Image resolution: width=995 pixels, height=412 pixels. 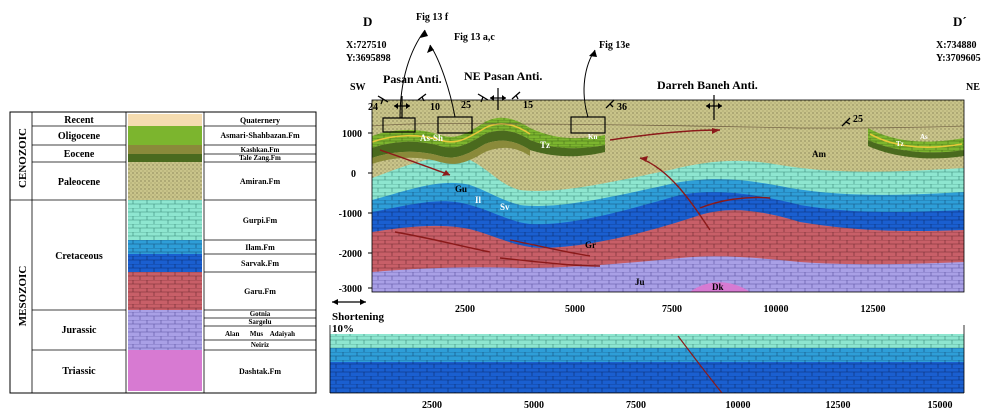 I want to click on restored-tick-12500: 12500, so click(x=838, y=405).